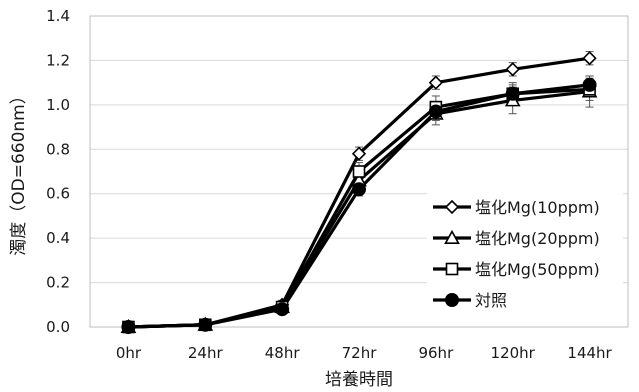 The height and width of the screenshot is (392, 639). What do you see at coordinates (129, 353) in the screenshot?
I see `x-tick-label: 0hr` at bounding box center [129, 353].